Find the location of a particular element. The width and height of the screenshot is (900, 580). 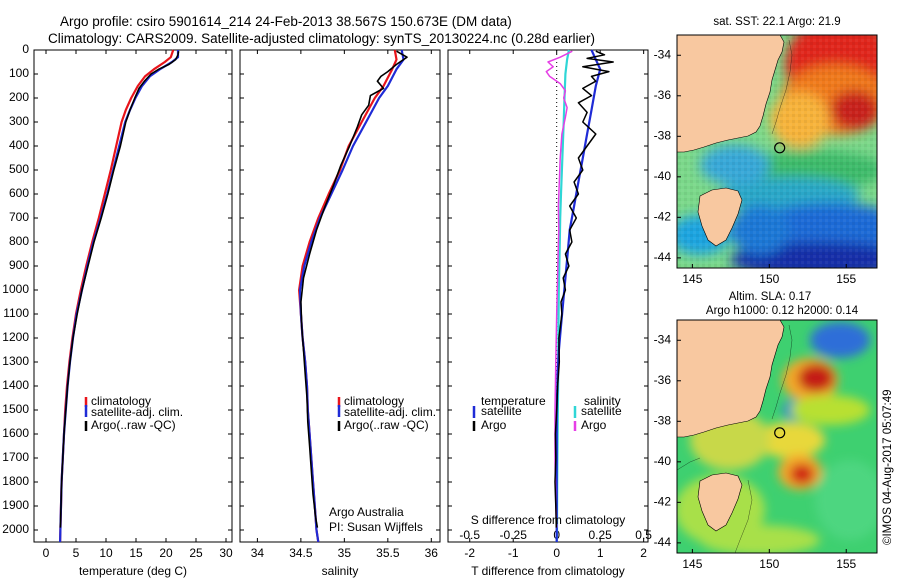

y-tick-label: 0 is located at coordinates (25, 49).